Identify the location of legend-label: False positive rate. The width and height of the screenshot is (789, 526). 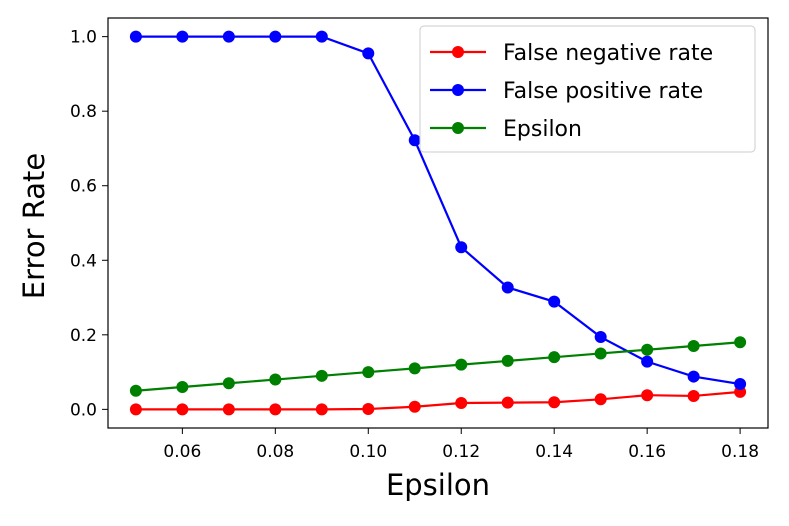
(603, 91).